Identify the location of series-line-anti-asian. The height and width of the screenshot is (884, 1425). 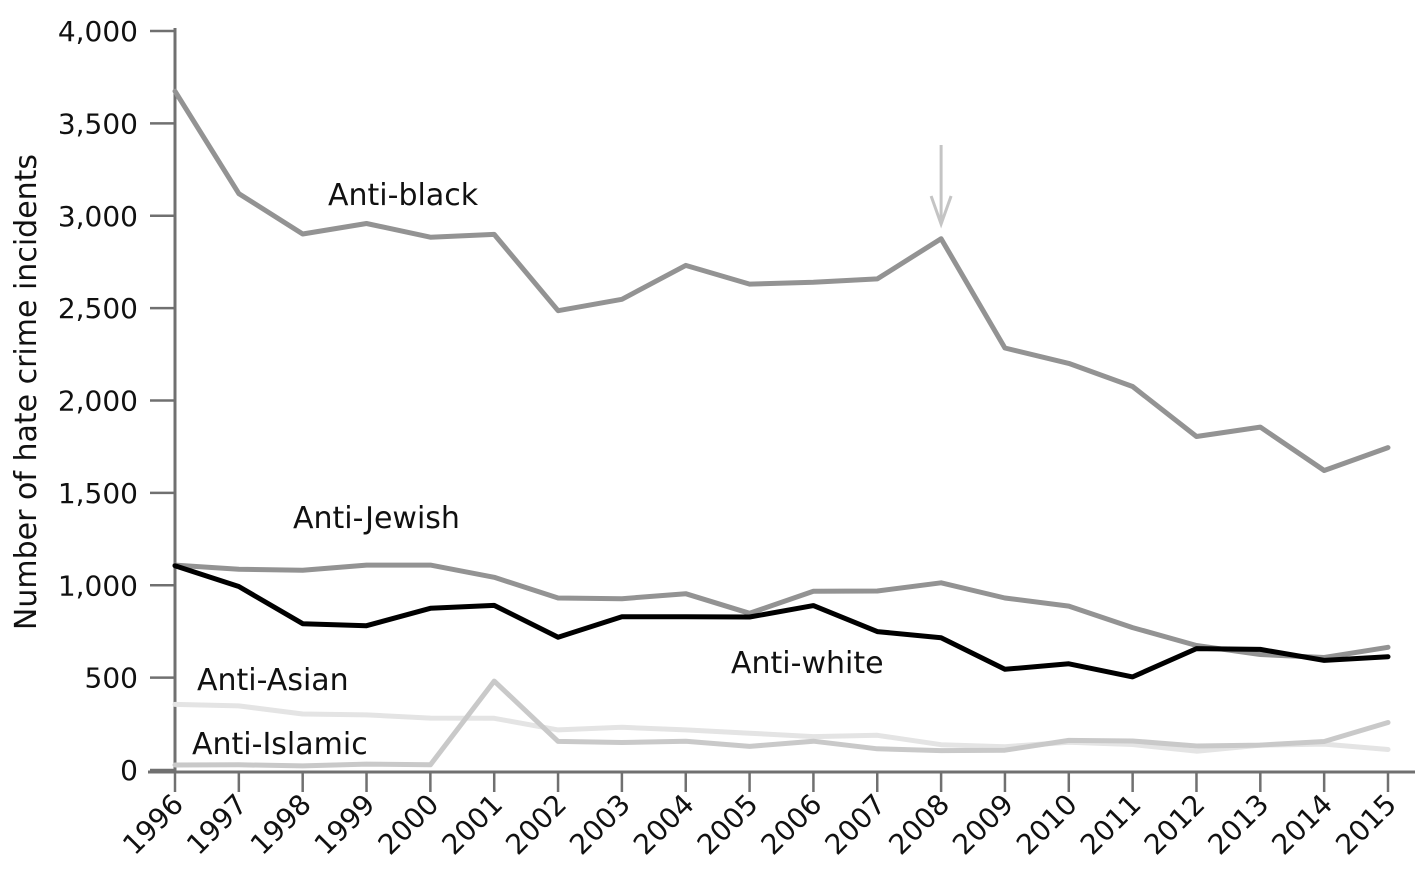
(781, 727).